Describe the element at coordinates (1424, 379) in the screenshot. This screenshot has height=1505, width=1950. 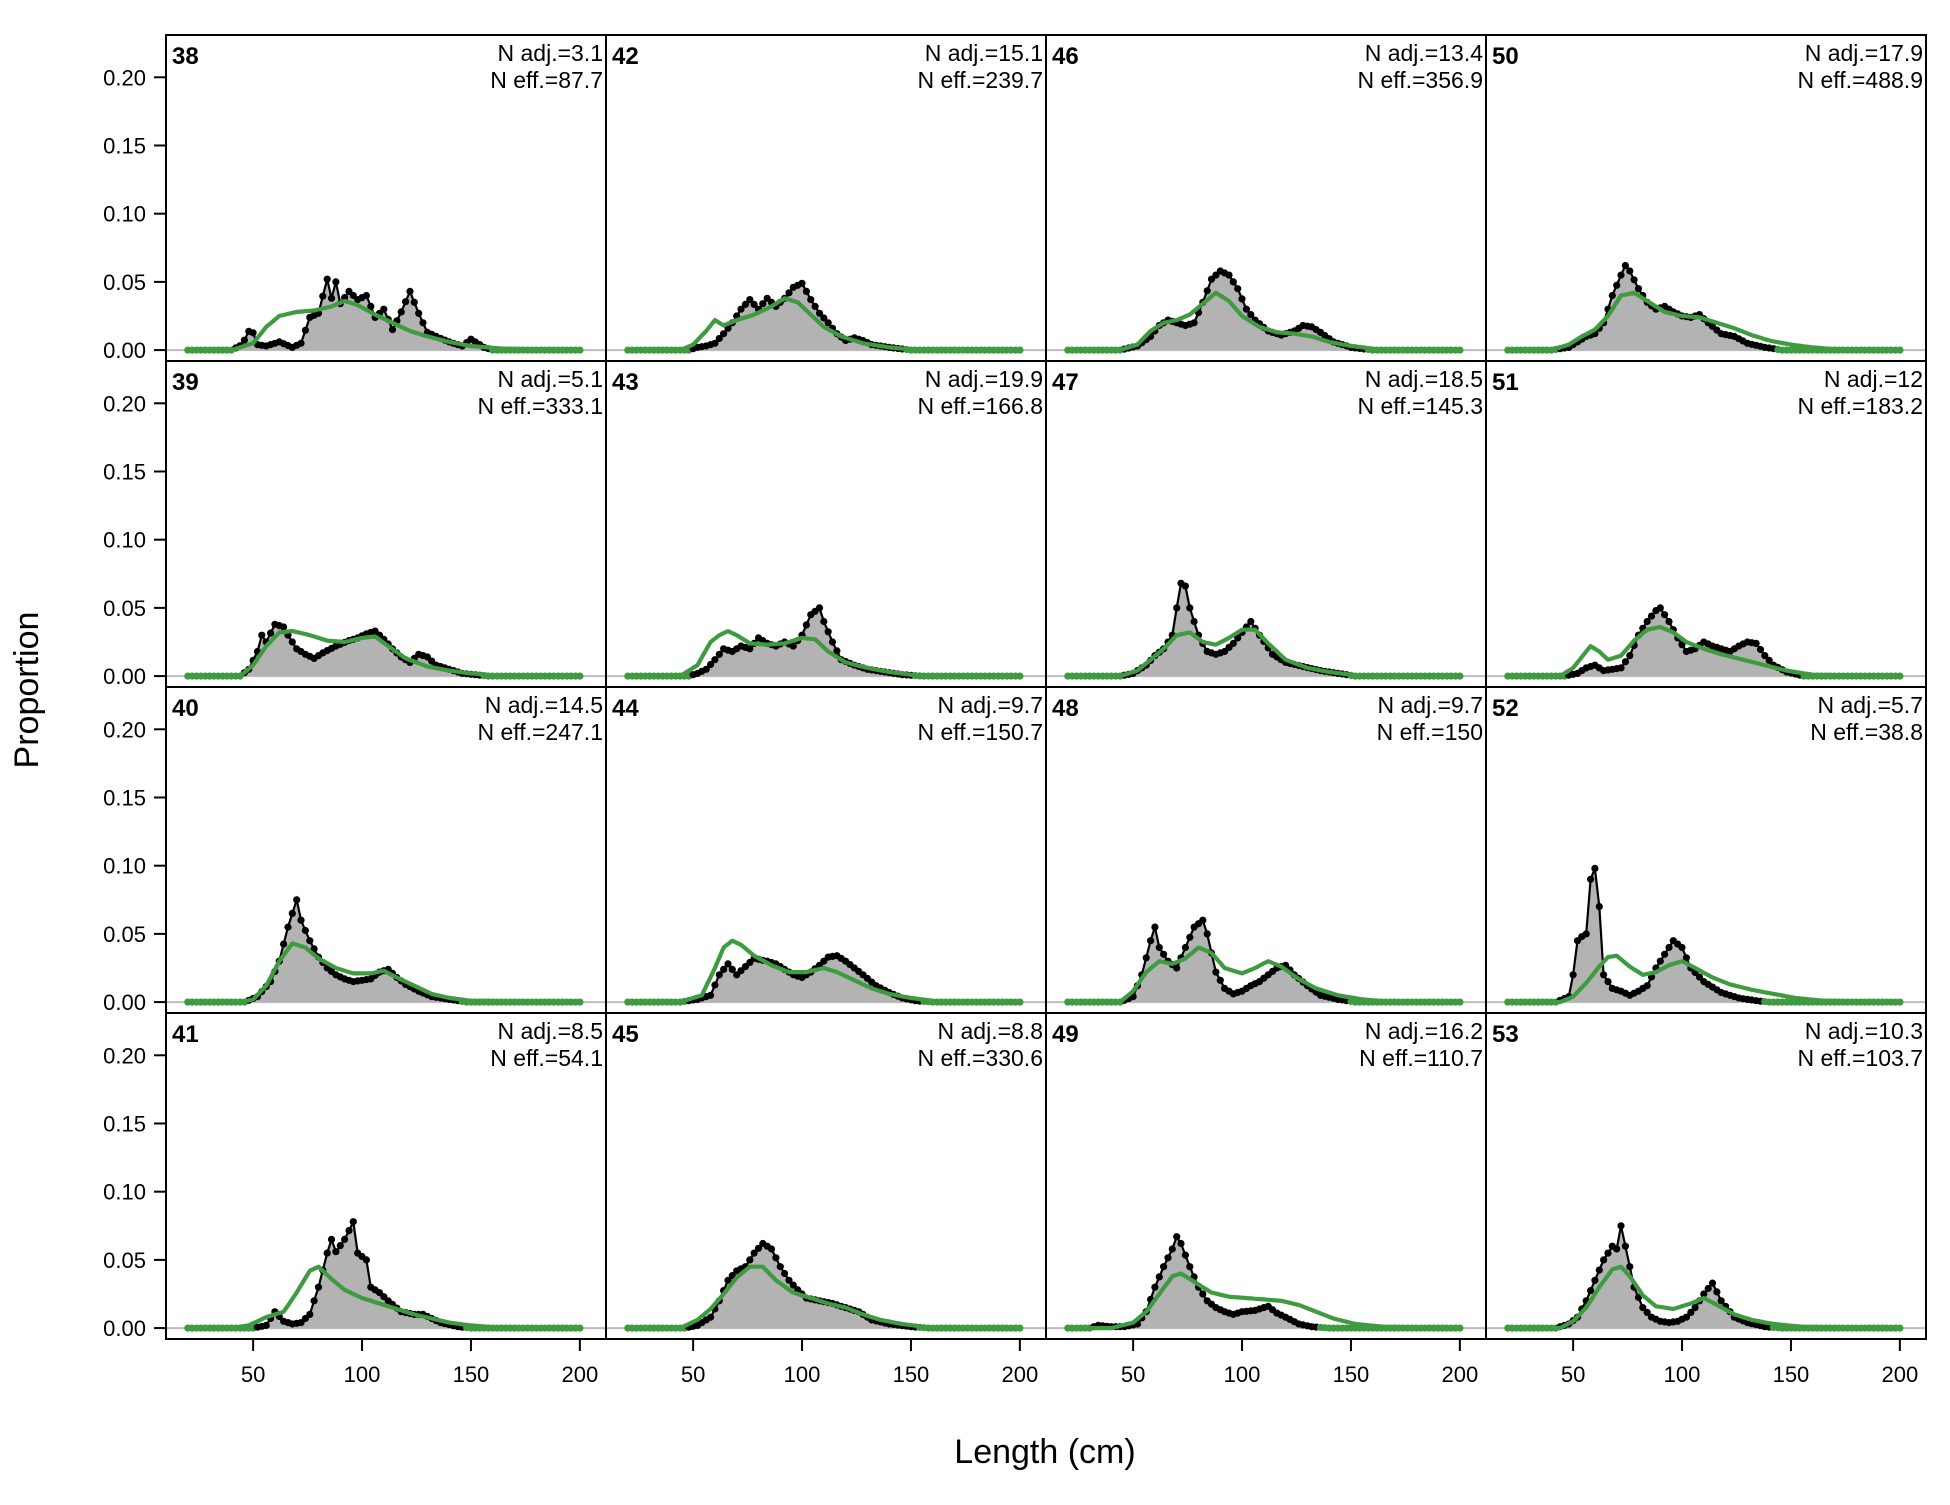
I see `n-adj-label: N adj.=18.5` at that location.